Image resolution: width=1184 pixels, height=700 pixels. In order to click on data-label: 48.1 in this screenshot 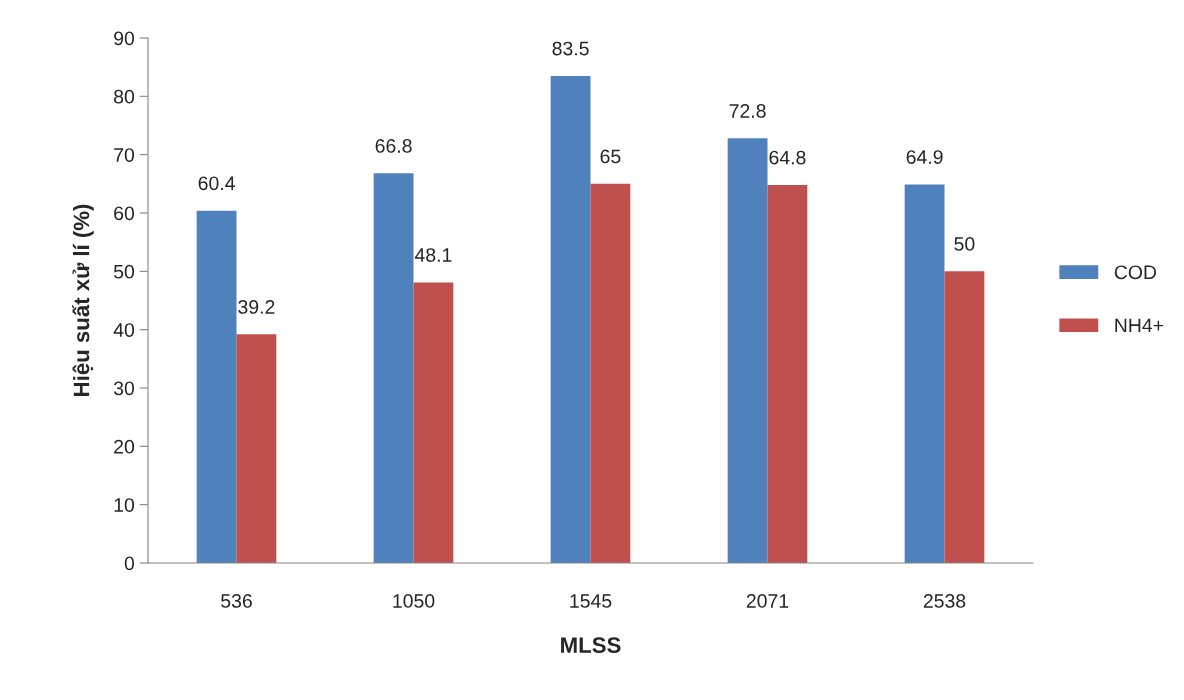, I will do `click(433, 255)`.